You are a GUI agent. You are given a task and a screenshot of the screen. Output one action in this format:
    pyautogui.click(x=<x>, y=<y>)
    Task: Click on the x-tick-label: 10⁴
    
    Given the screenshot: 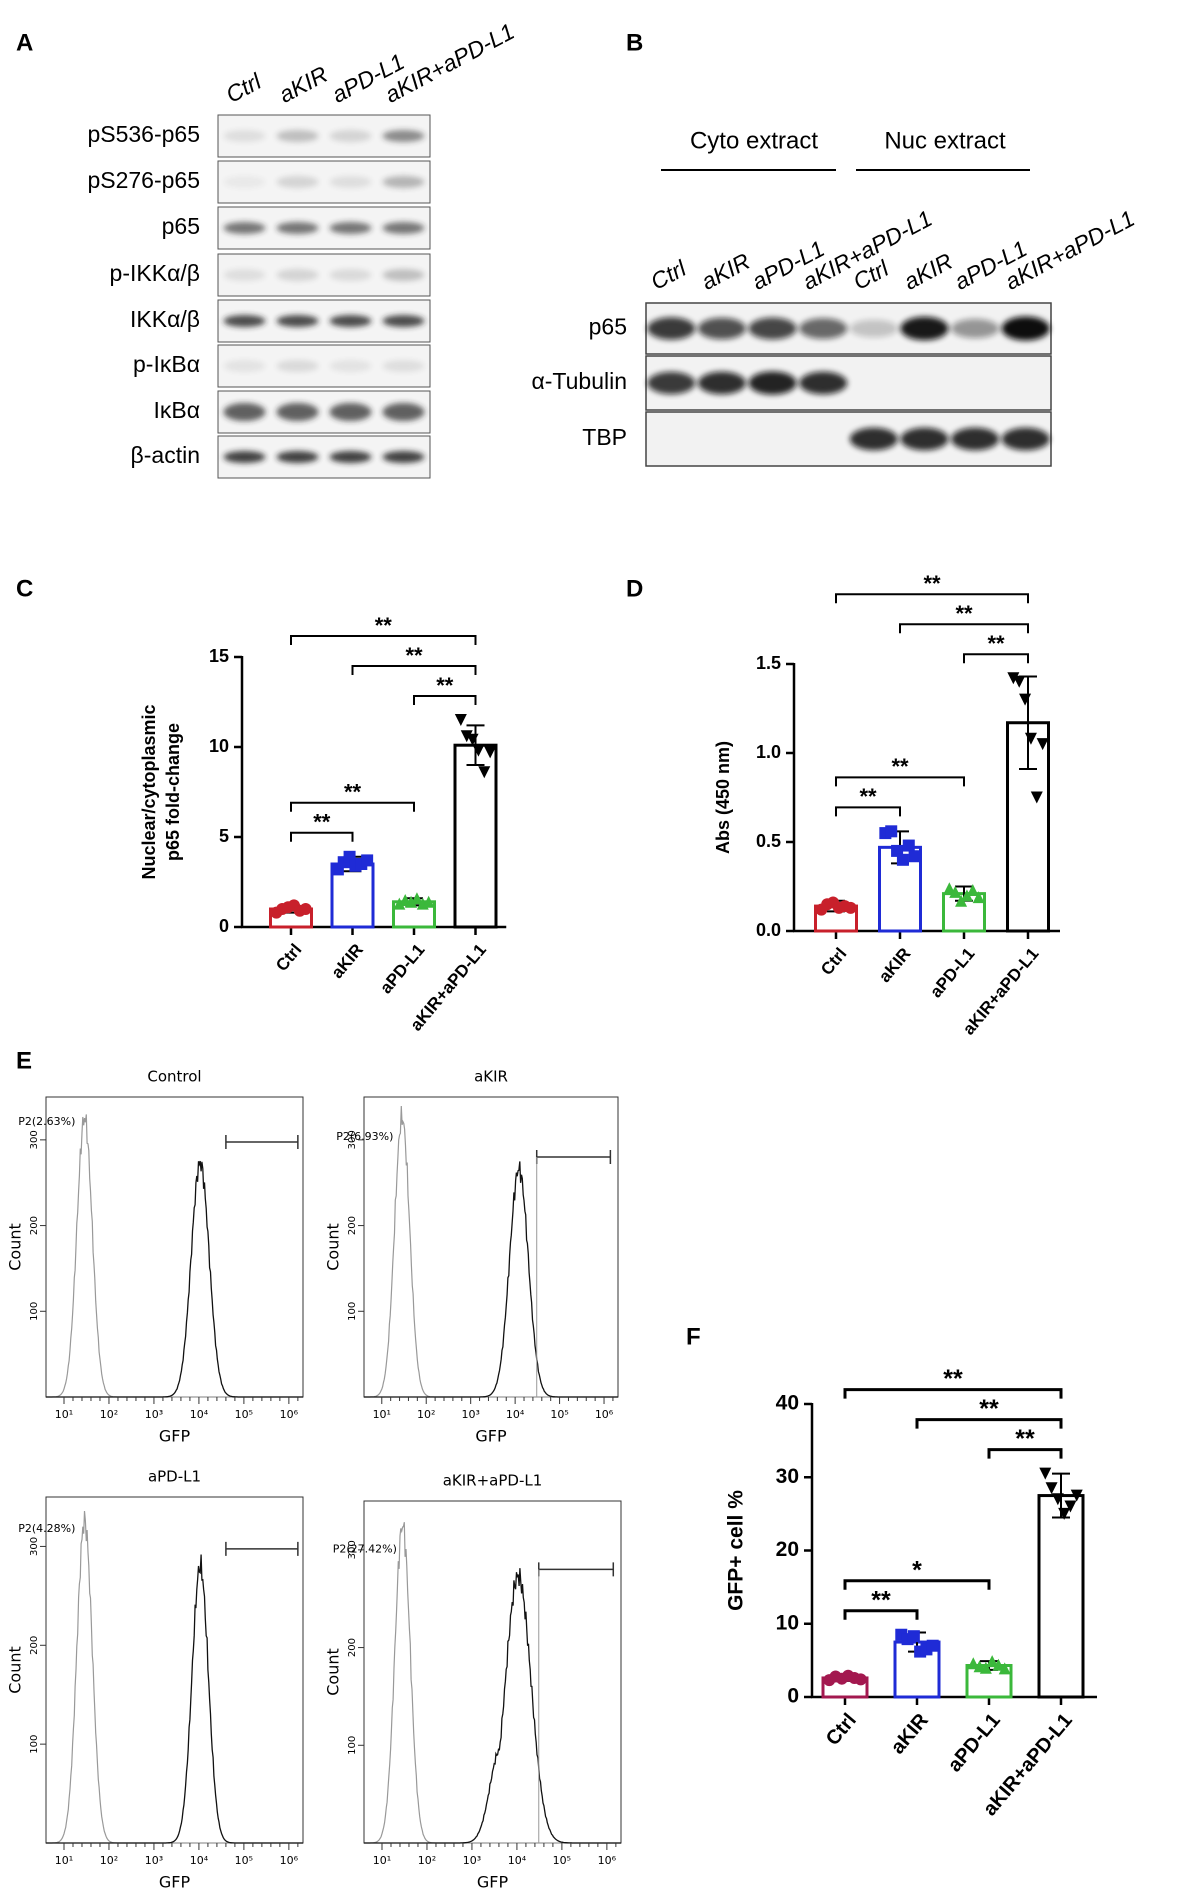 What is the action you would take?
    pyautogui.click(x=517, y=1860)
    